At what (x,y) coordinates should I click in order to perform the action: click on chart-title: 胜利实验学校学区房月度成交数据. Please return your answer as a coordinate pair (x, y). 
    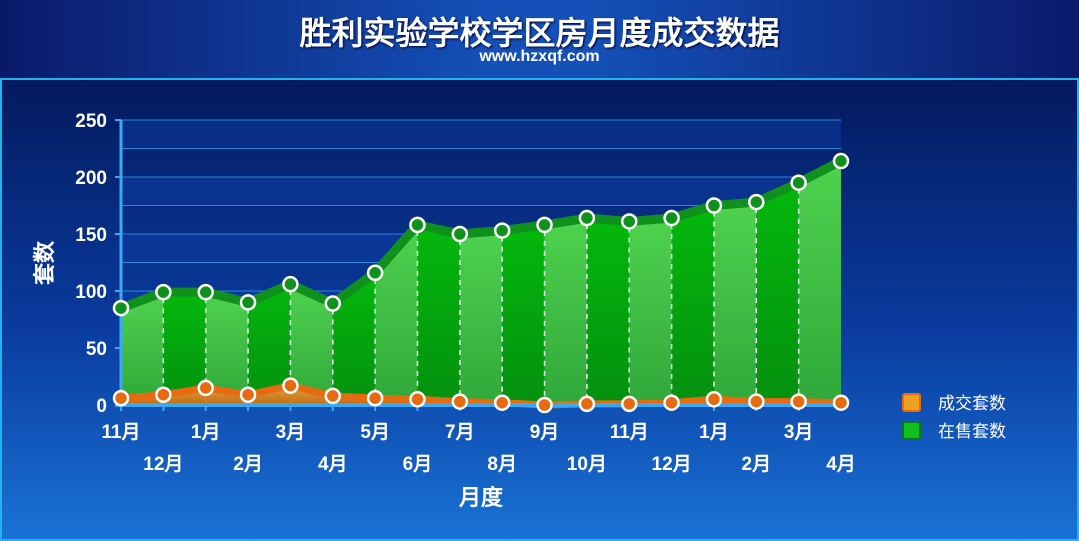
    Looking at the image, I should click on (539, 33).